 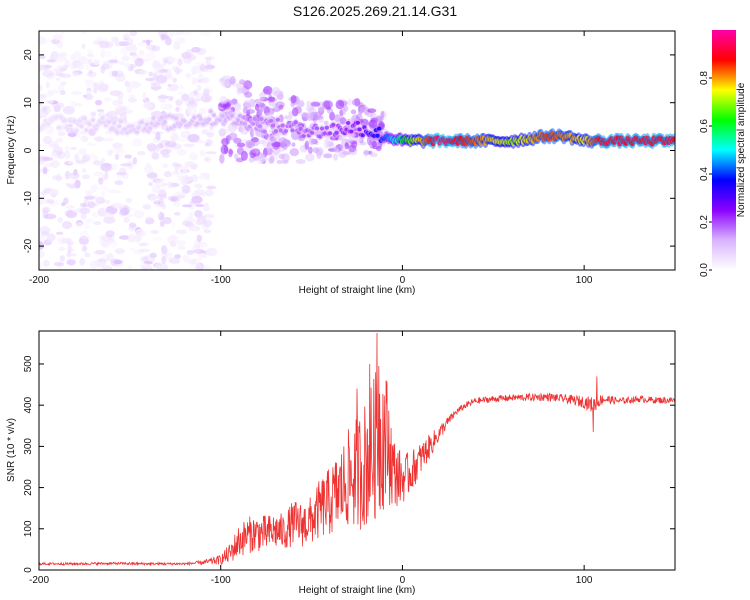 What do you see at coordinates (221, 580) in the screenshot?
I see `snr-x-tick-label: -100` at bounding box center [221, 580].